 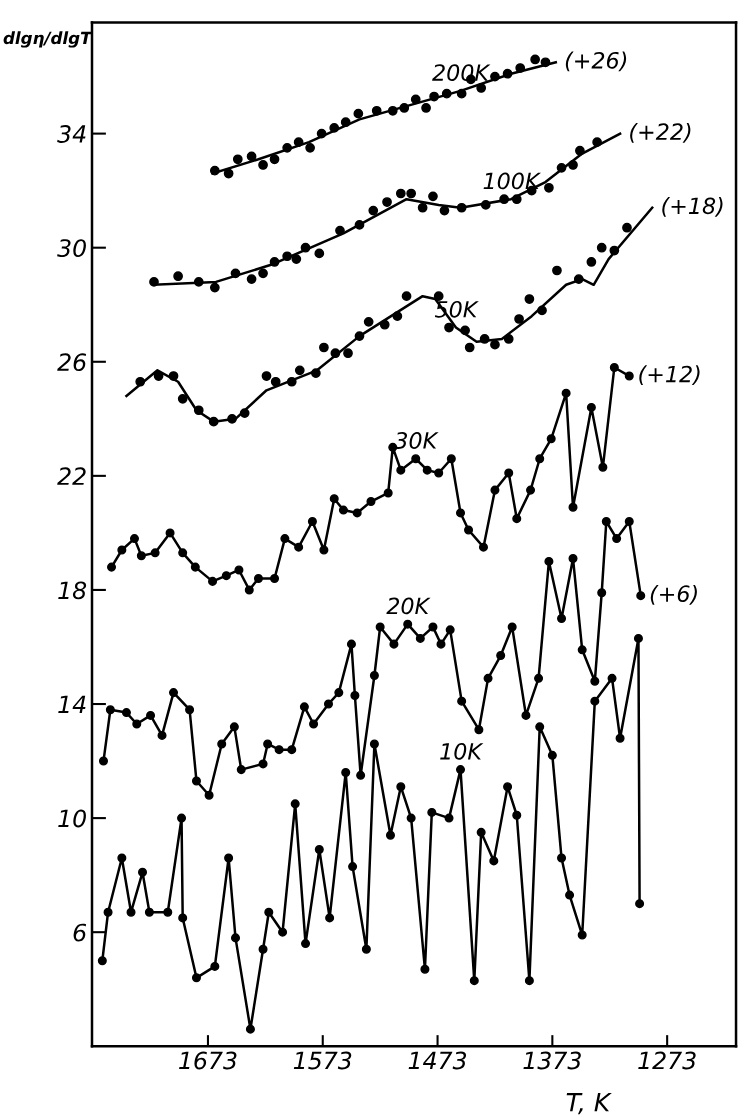 I want to click on annotation: (+22), so click(x=660, y=132).